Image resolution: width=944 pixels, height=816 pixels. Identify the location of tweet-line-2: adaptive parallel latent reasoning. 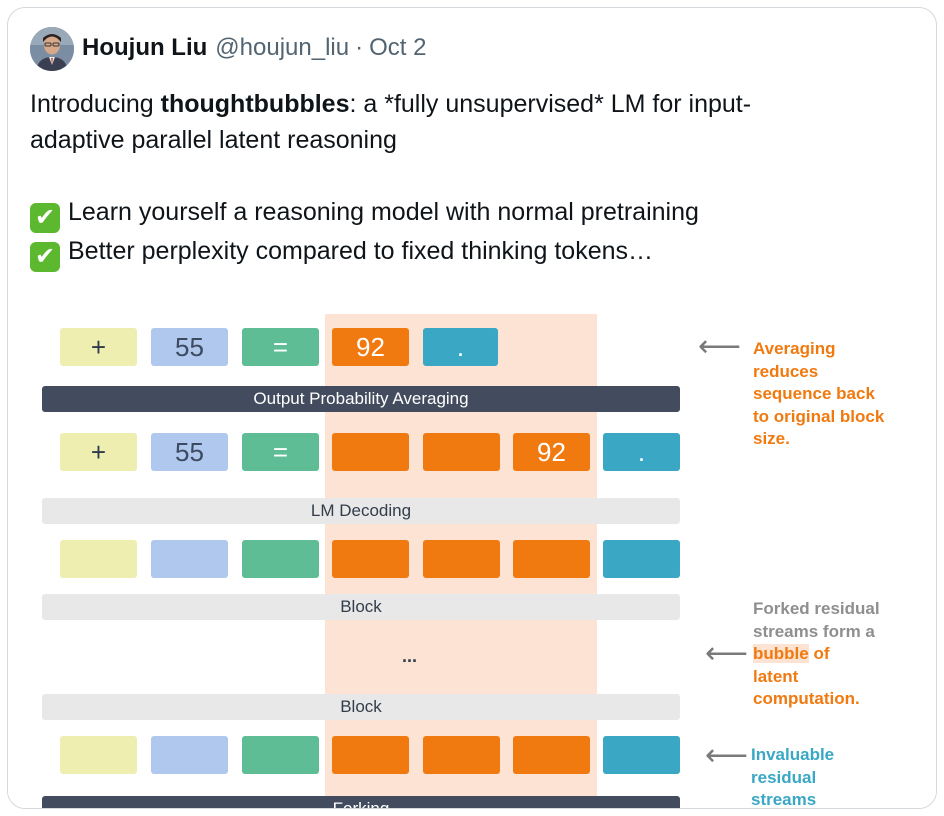
(213, 140).